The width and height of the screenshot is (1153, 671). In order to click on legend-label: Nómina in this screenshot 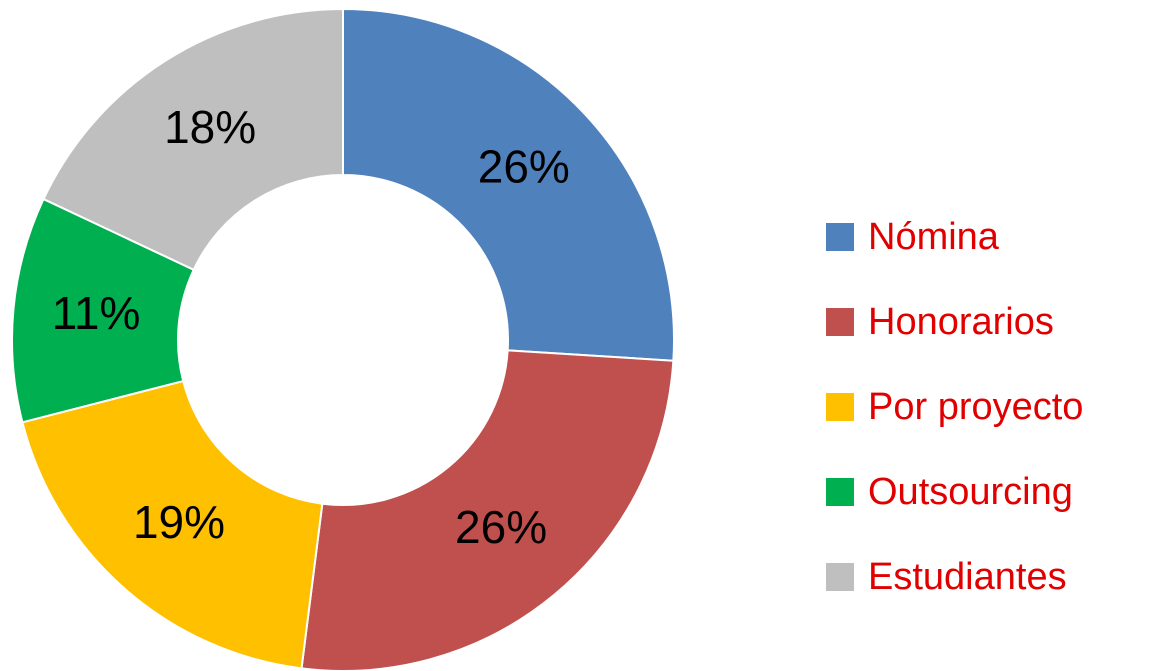, I will do `click(934, 237)`.